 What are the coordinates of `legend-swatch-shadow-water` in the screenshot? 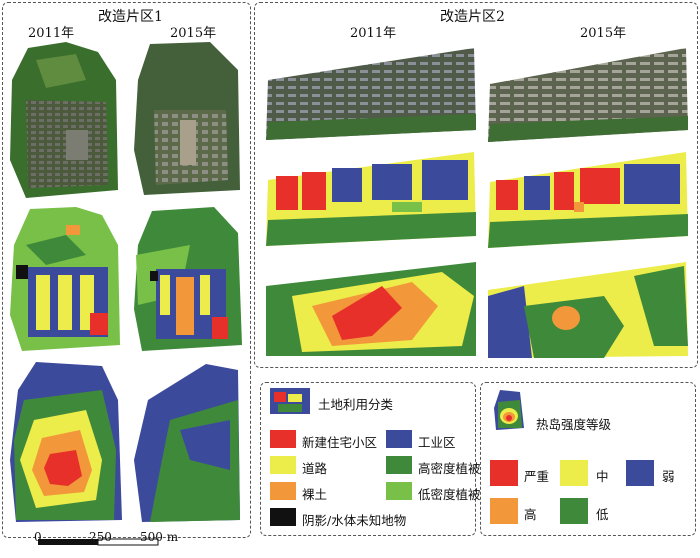 It's located at (283, 517).